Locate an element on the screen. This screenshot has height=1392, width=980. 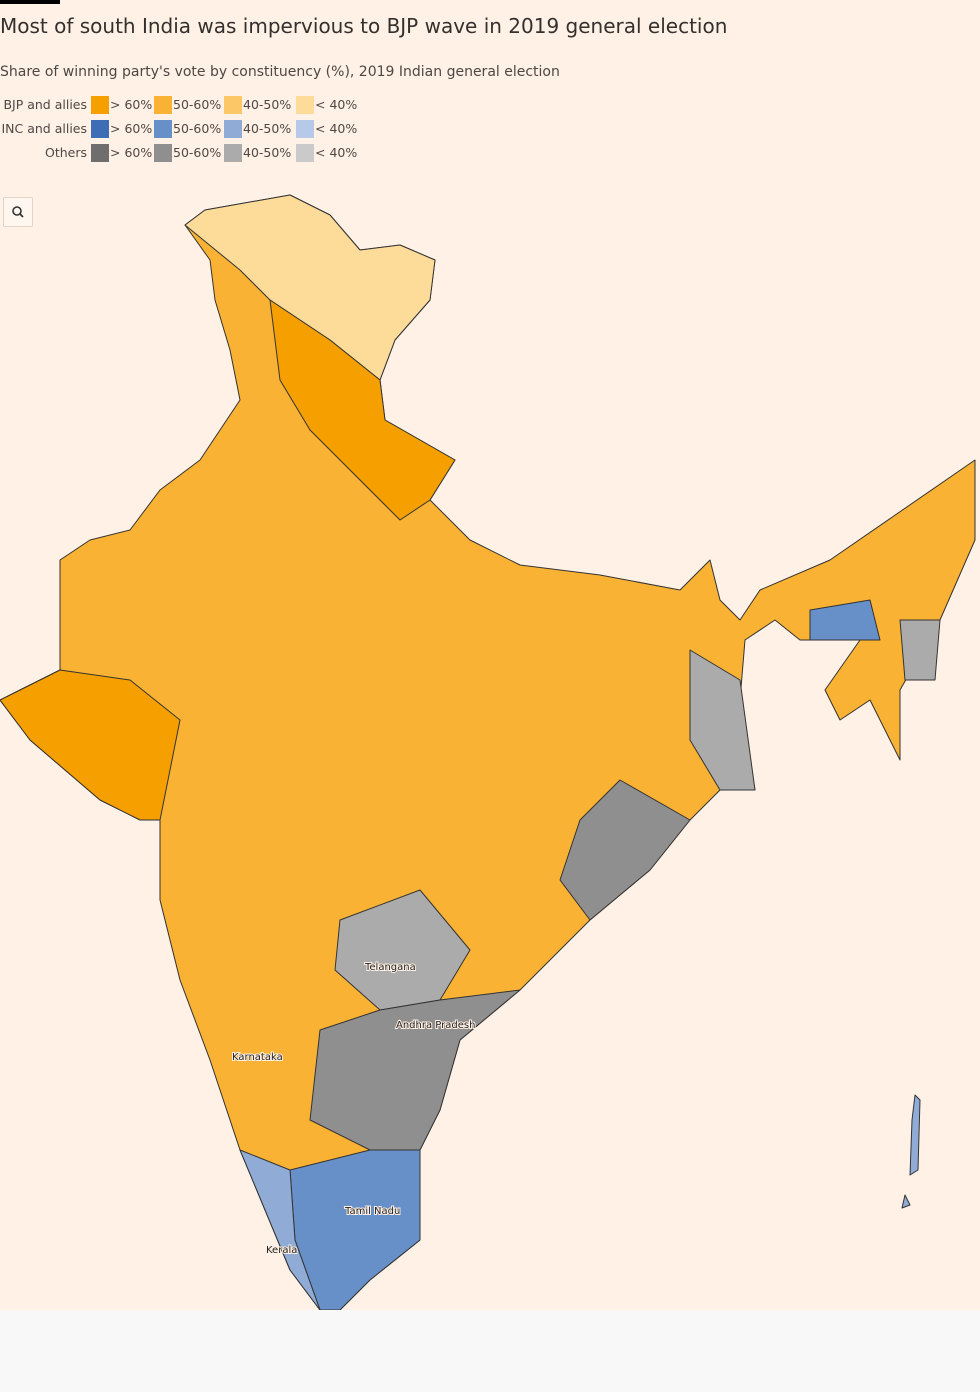
legend-row: Others > 60% 50-60% 40-50% < 40% is located at coordinates (200, 155).